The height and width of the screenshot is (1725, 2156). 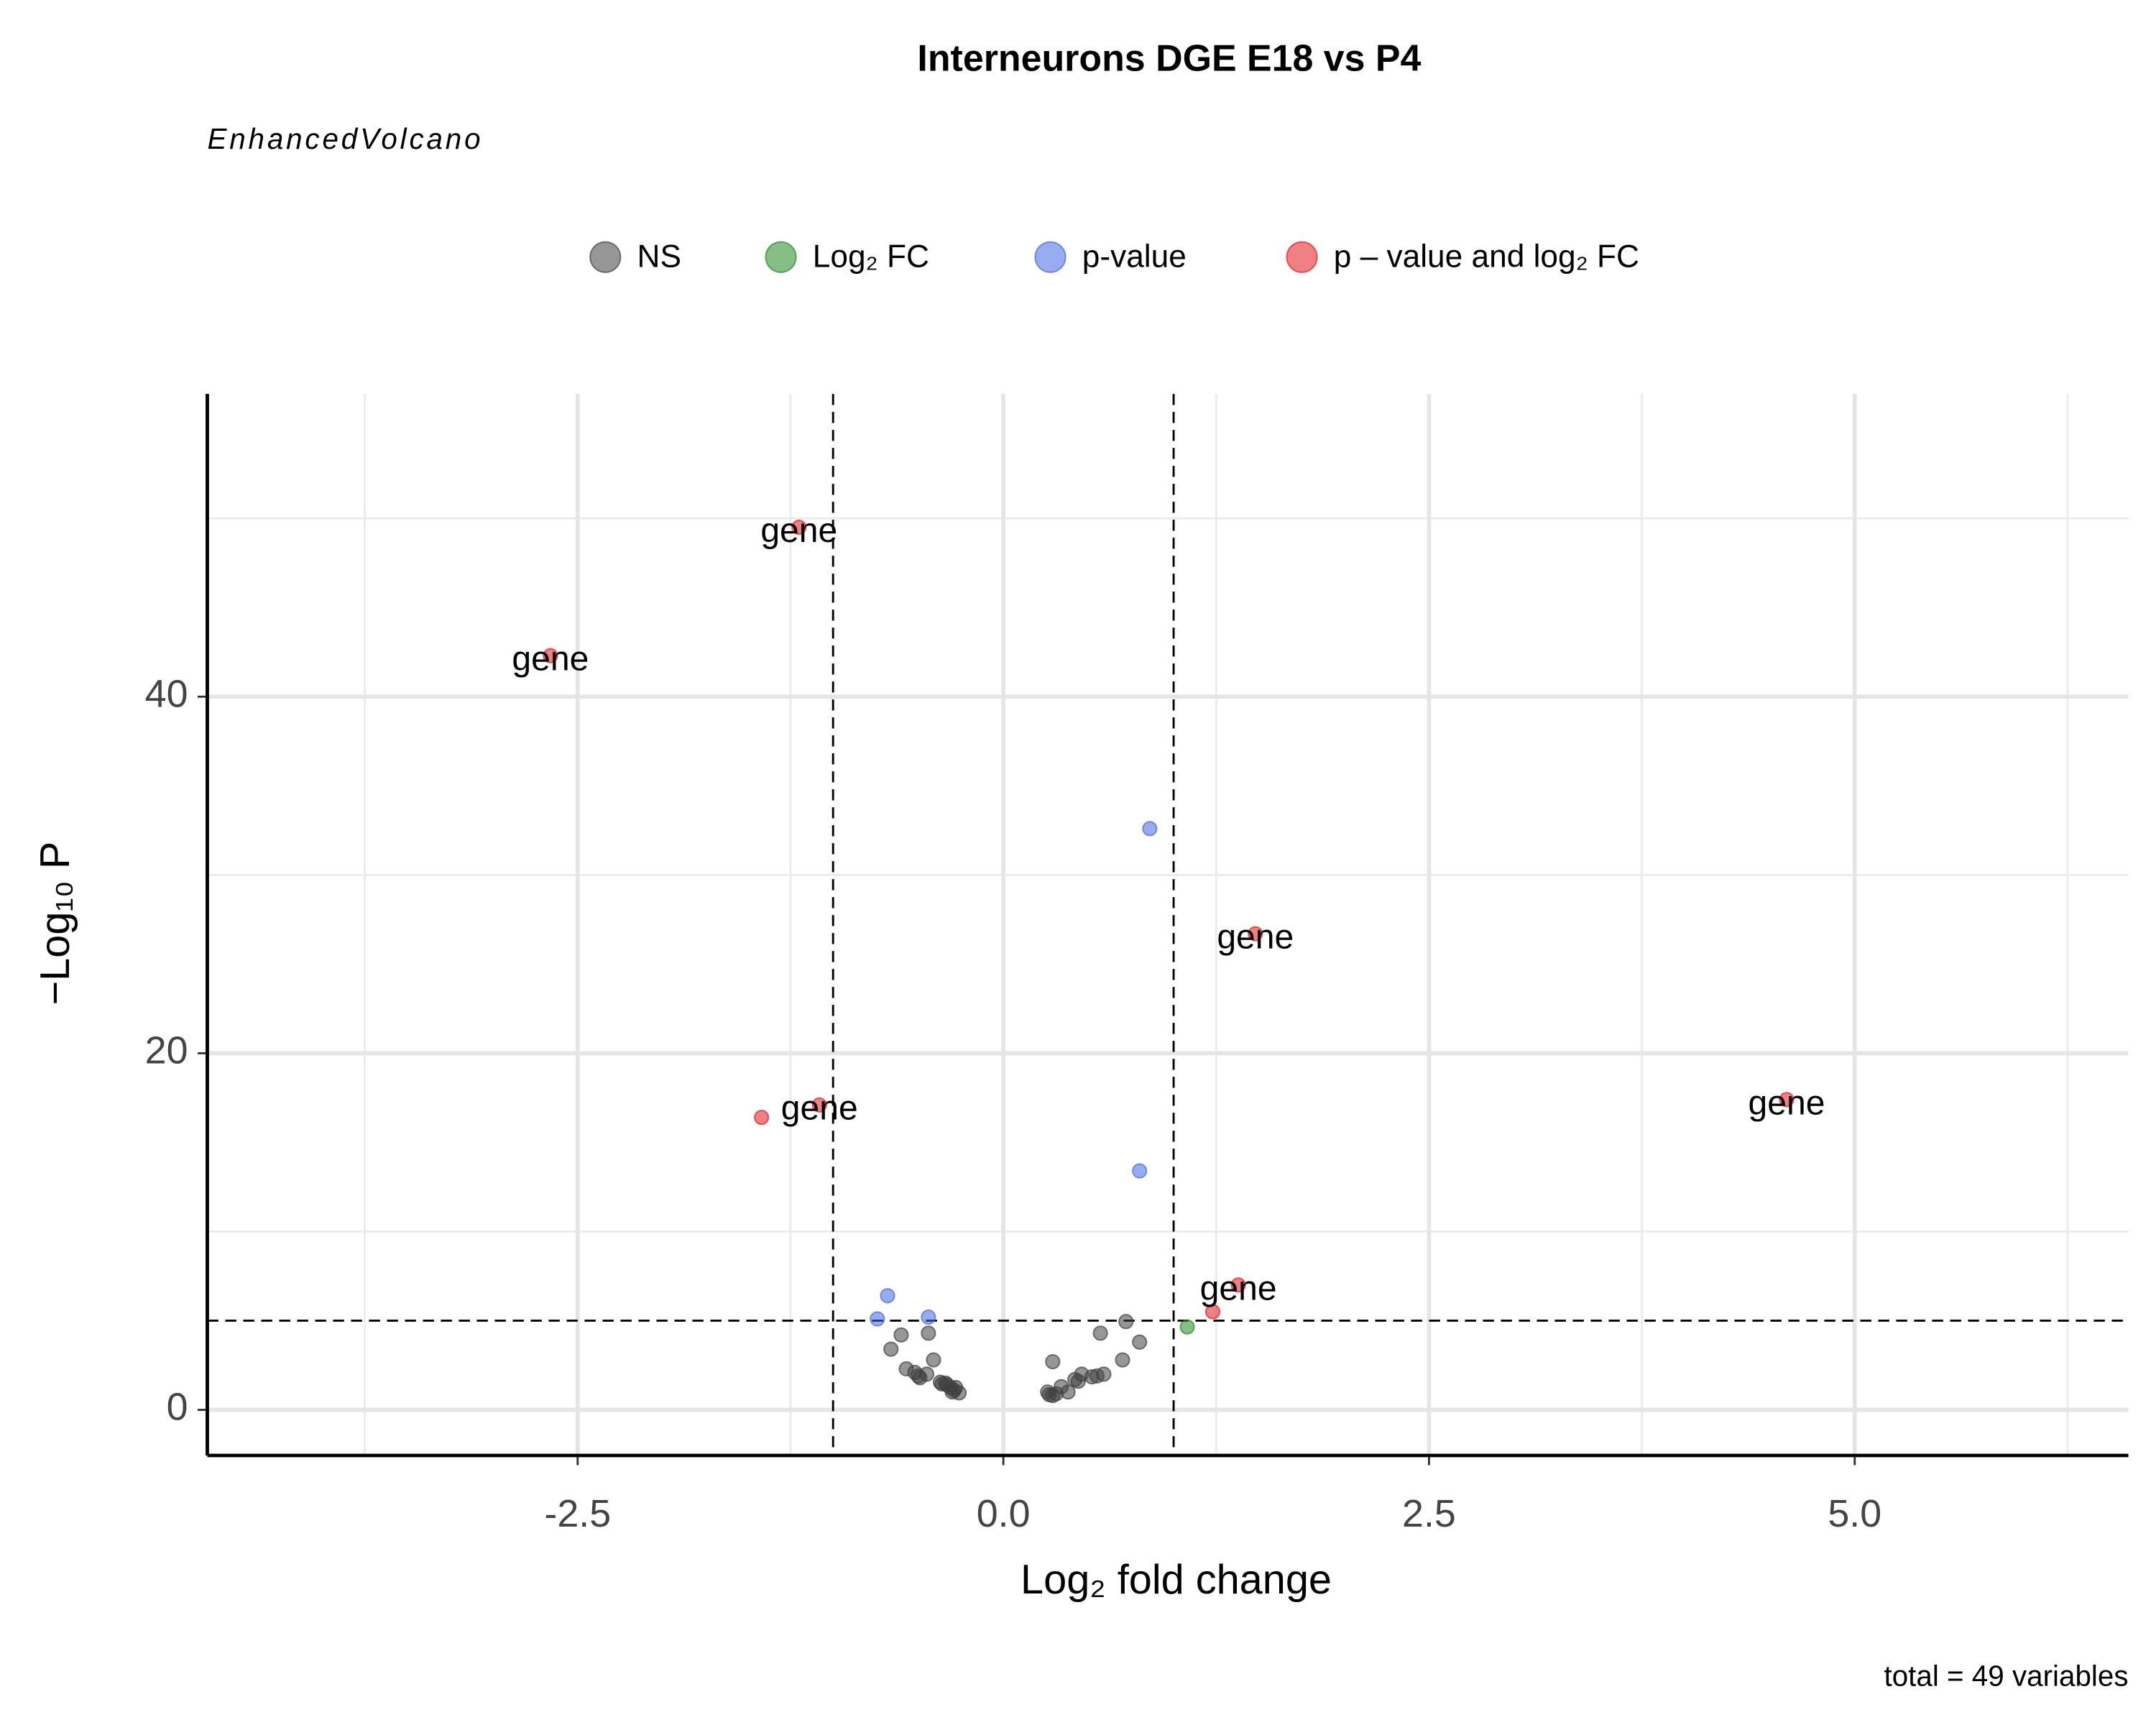 I want to click on caption: total = 49 variables, so click(x=2006, y=1675).